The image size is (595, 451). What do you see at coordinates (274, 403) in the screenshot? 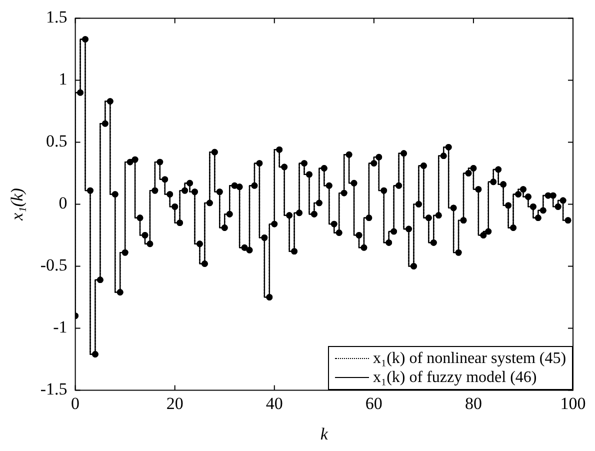
I see `x-tick-label: 40` at bounding box center [274, 403].